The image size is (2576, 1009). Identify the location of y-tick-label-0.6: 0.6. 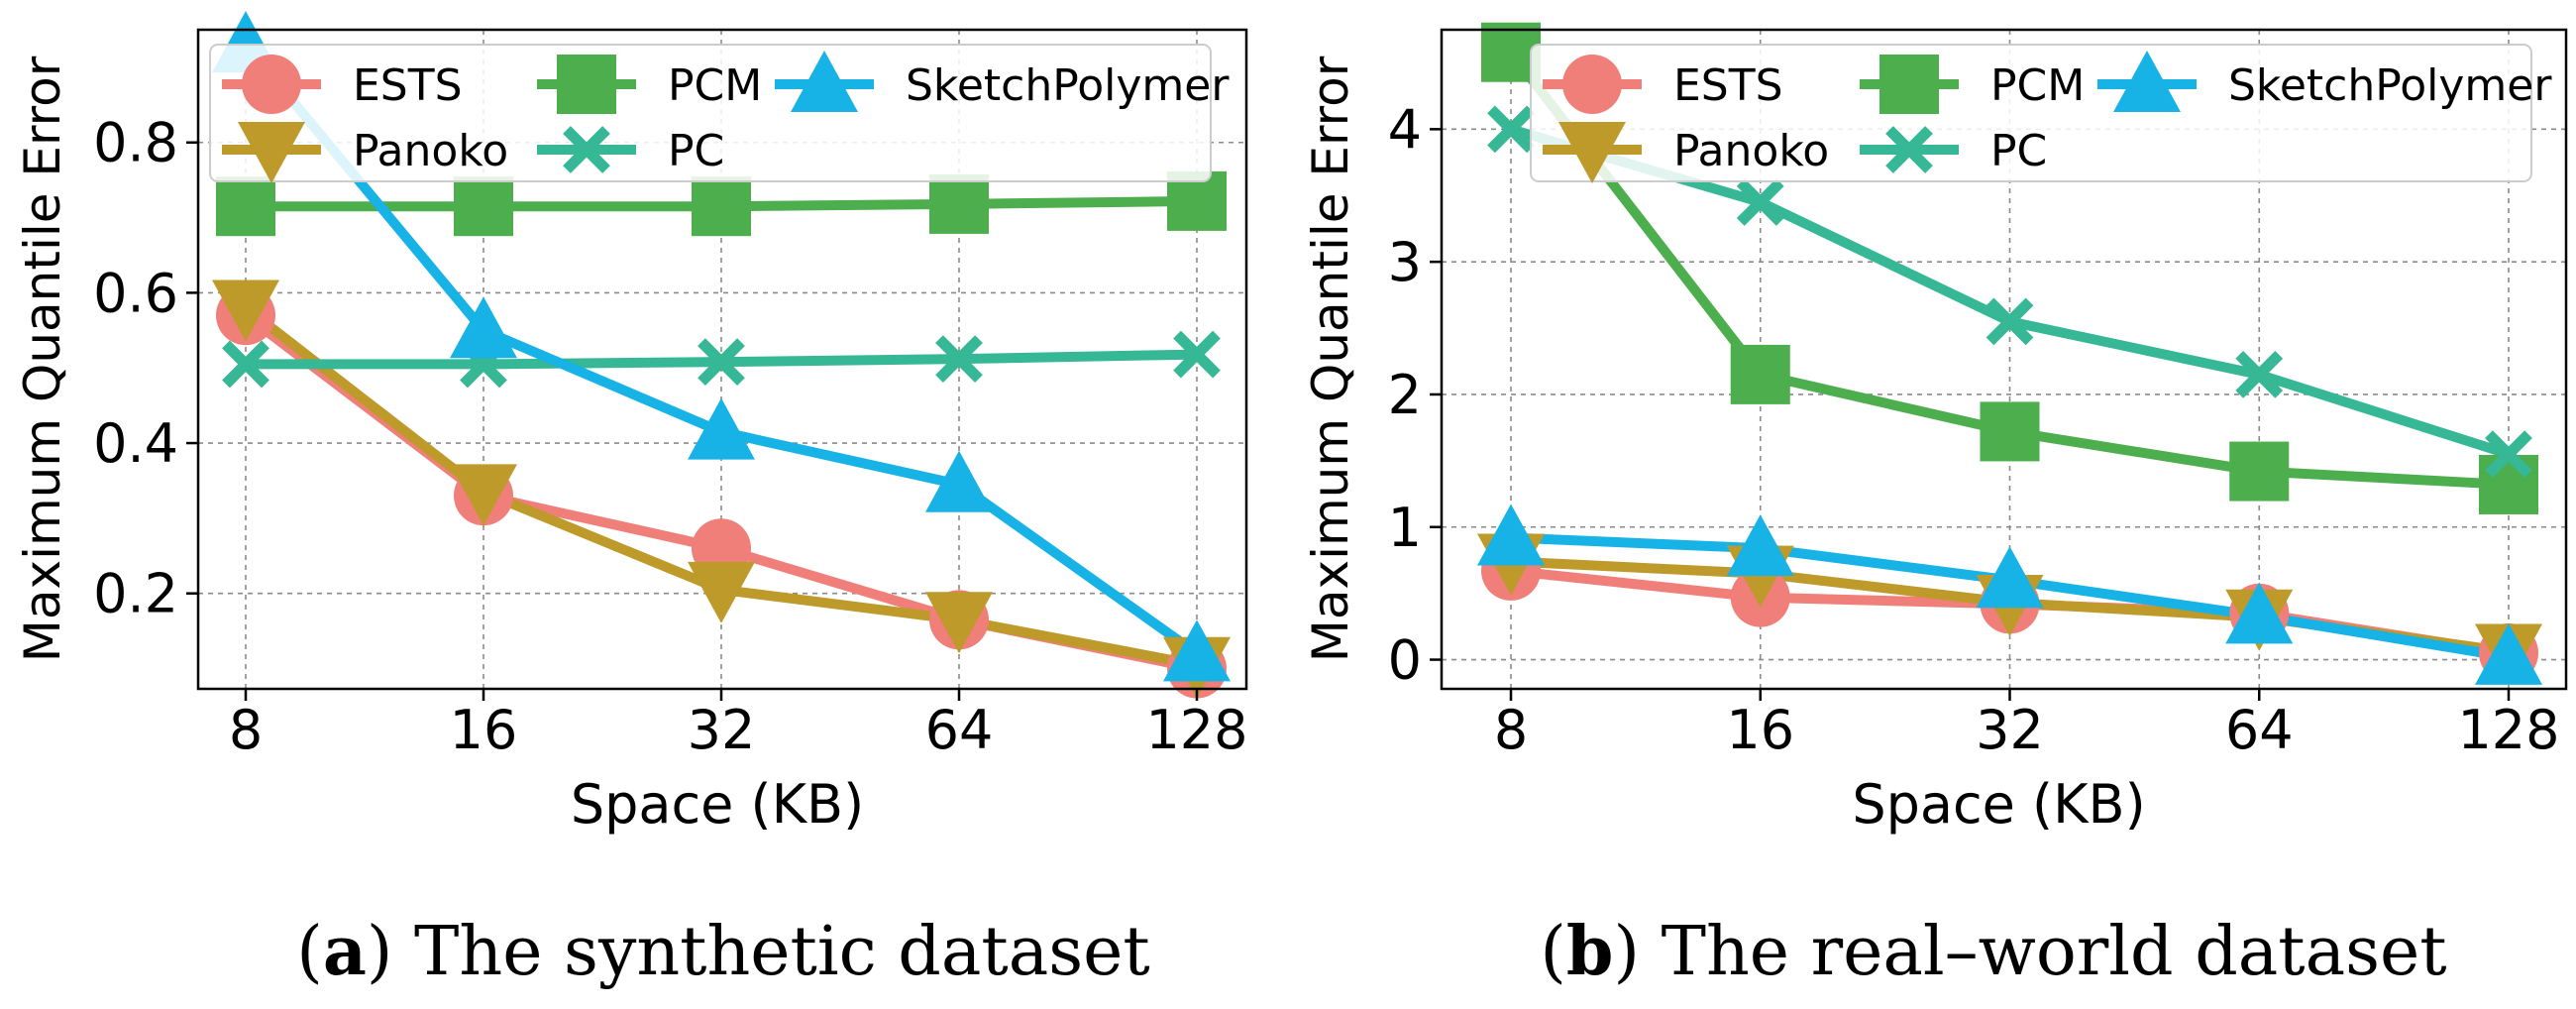
(135, 293).